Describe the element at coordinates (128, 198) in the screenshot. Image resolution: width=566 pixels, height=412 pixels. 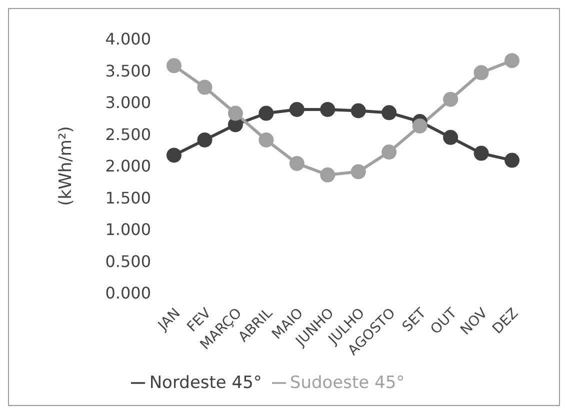
I see `y-tick-label: 1.500` at that location.